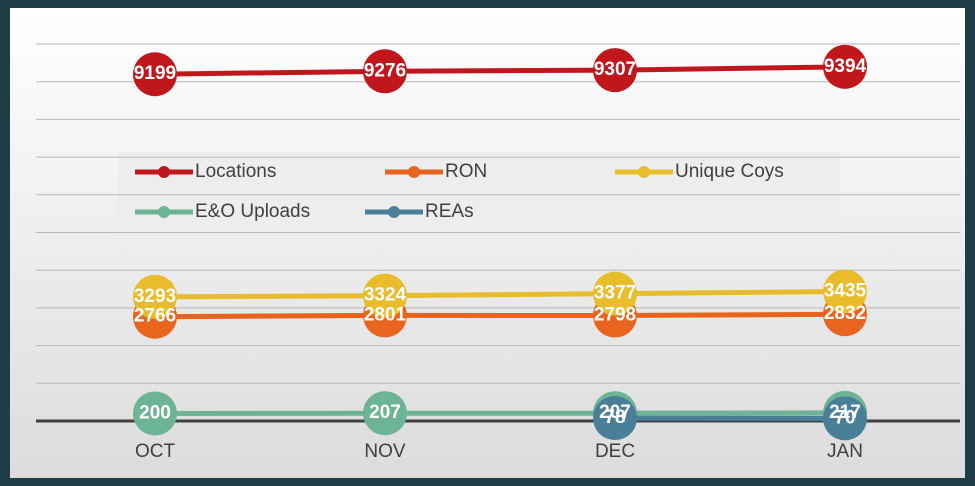 Image resolution: width=975 pixels, height=486 pixels. I want to click on x-tick-label: OCT, so click(155, 451).